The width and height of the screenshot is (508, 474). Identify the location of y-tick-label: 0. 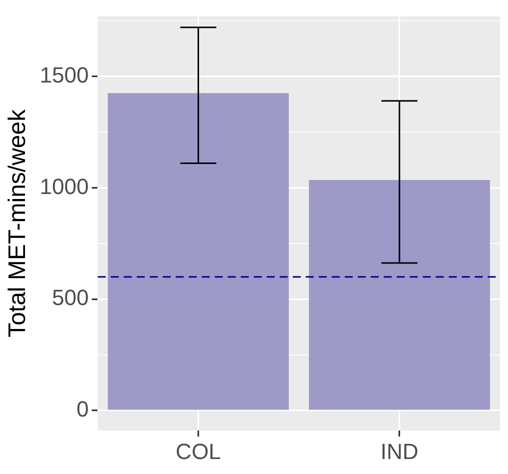
(82, 409).